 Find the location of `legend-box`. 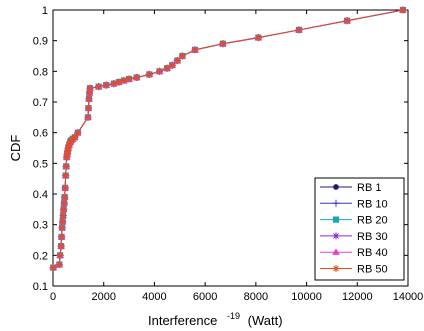

legend-box is located at coordinates (359, 229).